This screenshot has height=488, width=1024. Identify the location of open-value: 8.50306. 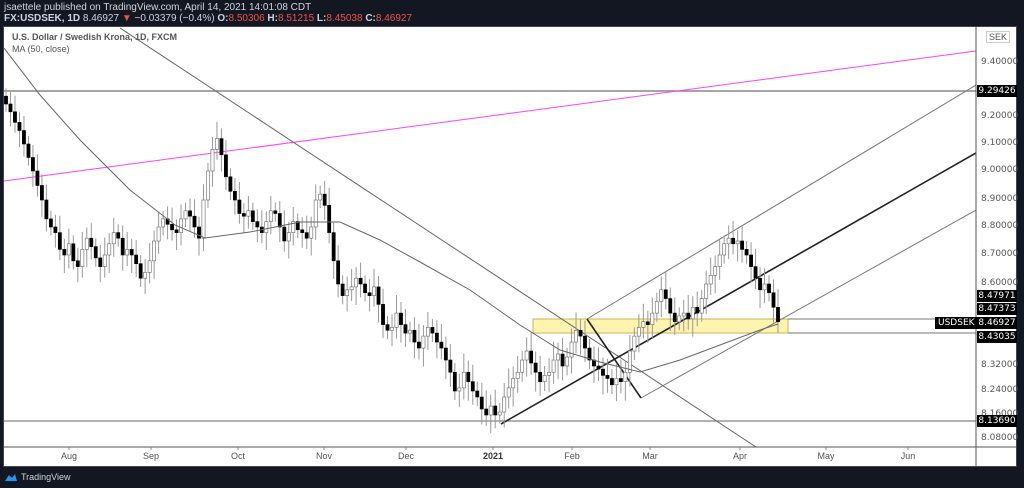
(246, 18).